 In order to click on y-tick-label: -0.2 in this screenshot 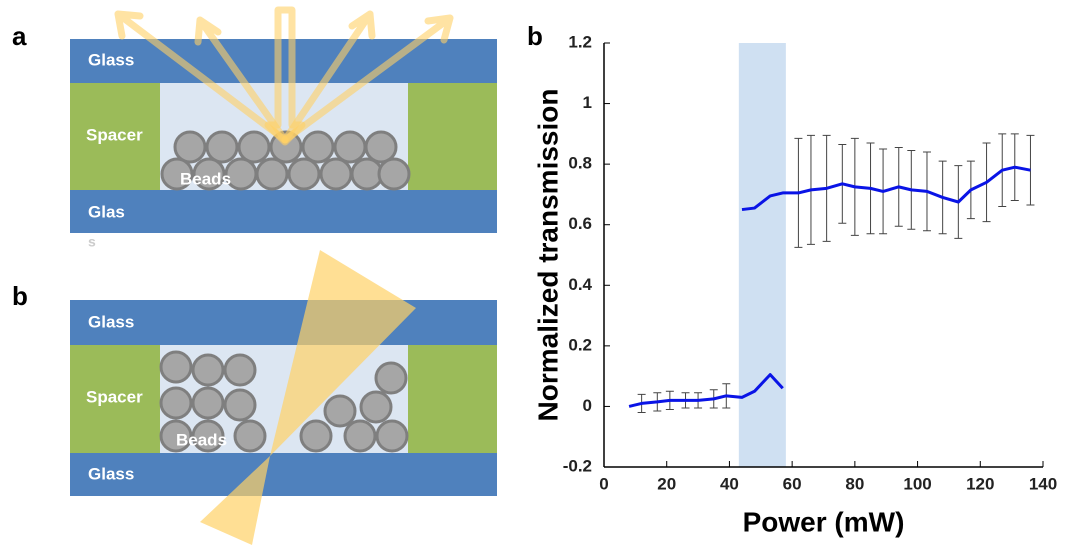, I will do `click(577, 465)`.